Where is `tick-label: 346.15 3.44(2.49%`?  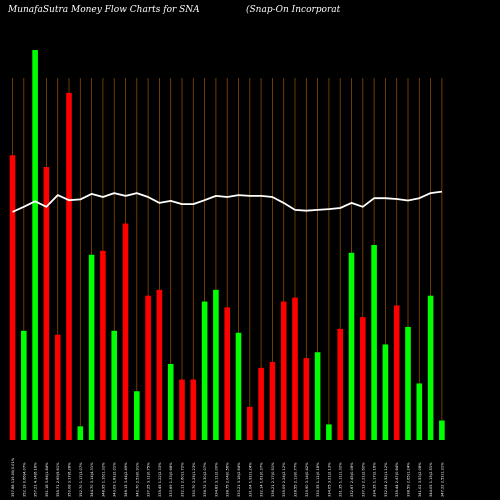
tick-label: 346.15 3.44(2.49% is located at coordinates (126, 479).